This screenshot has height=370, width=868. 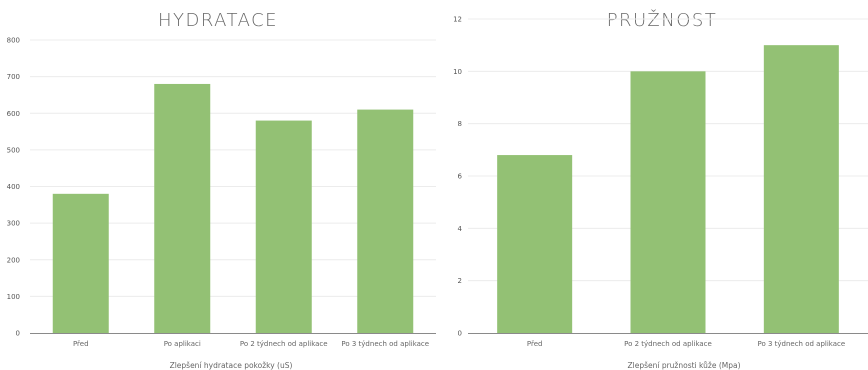 I want to click on chart-title: HYDRATACE, so click(x=218, y=20).